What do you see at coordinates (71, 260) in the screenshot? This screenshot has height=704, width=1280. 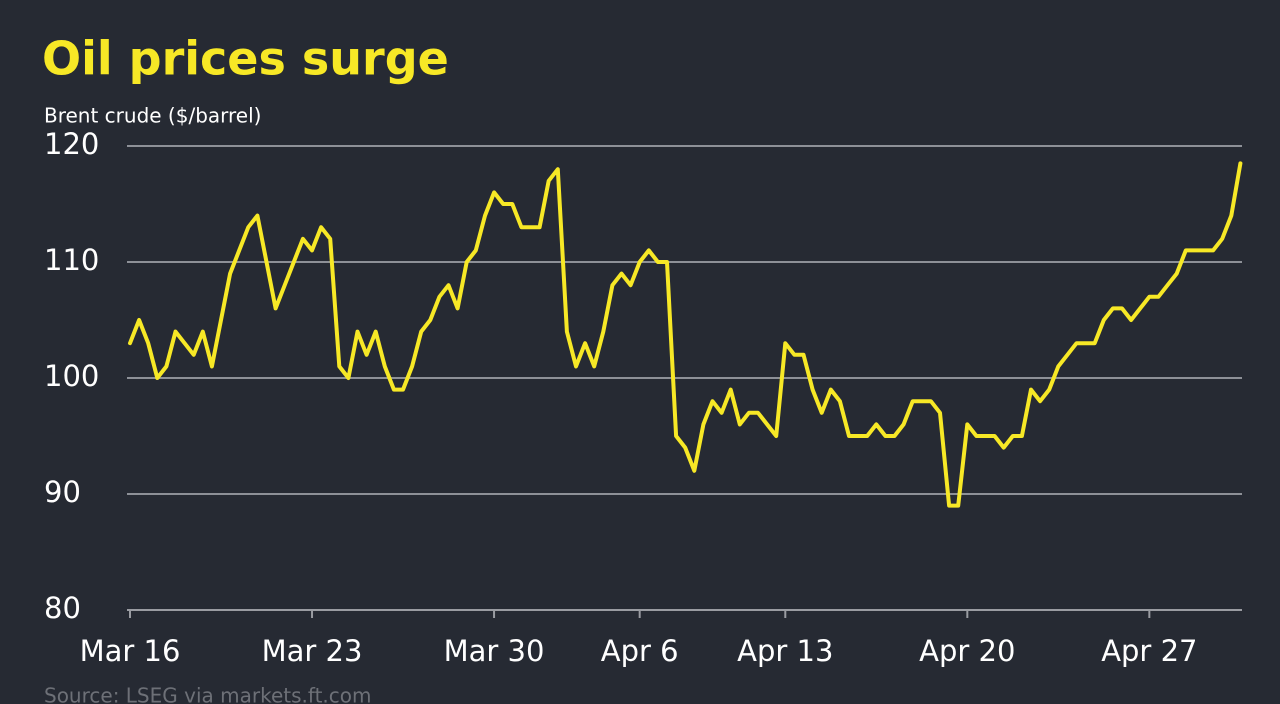 I see `y-tick-label: 110` at bounding box center [71, 260].